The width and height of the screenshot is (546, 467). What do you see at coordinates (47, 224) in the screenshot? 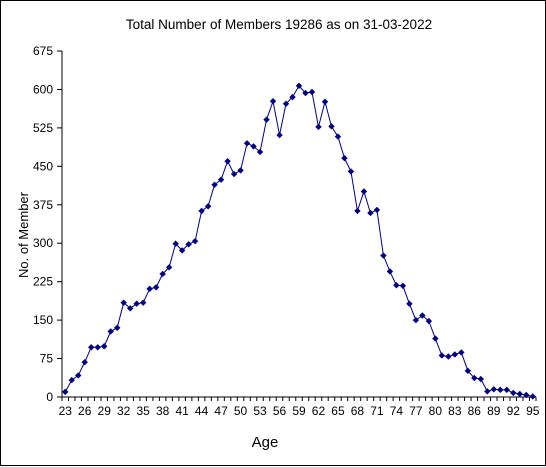
I see `y-axis-ticks: 0 75 150 225 300 375 450 525 600 675` at bounding box center [47, 224].